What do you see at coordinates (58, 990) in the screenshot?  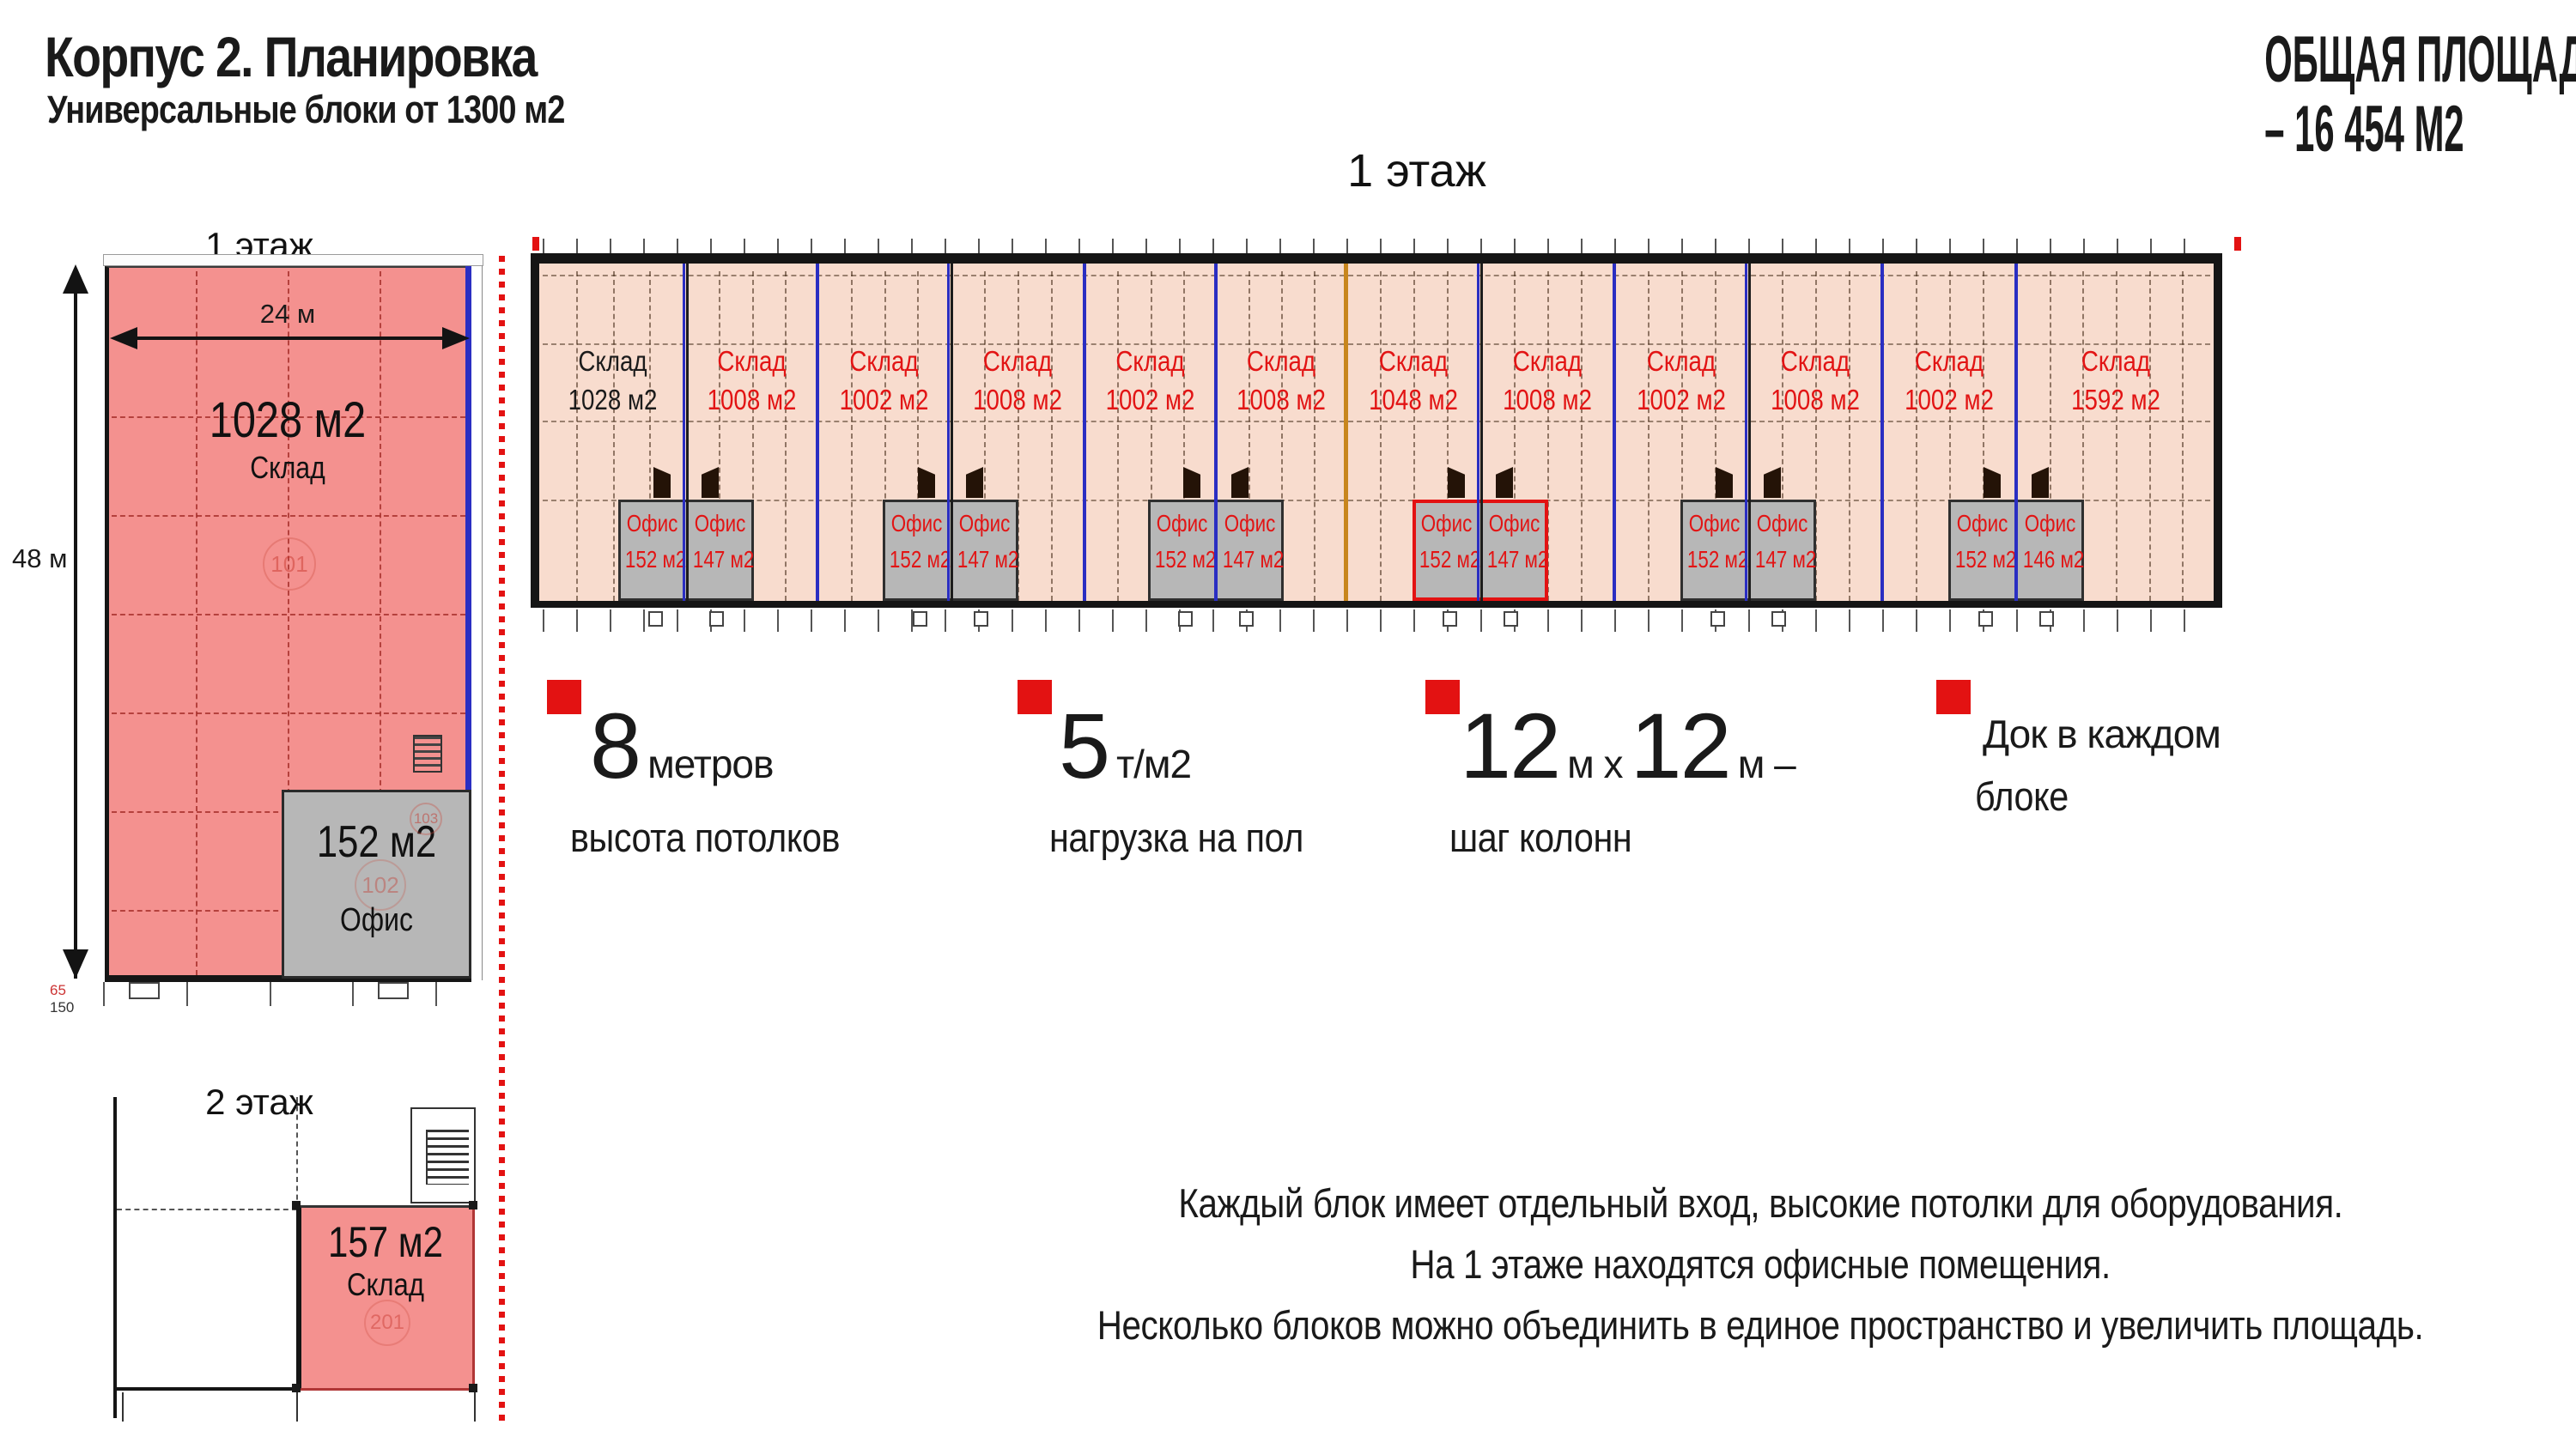 I see `corner-dim-red: 65` at bounding box center [58, 990].